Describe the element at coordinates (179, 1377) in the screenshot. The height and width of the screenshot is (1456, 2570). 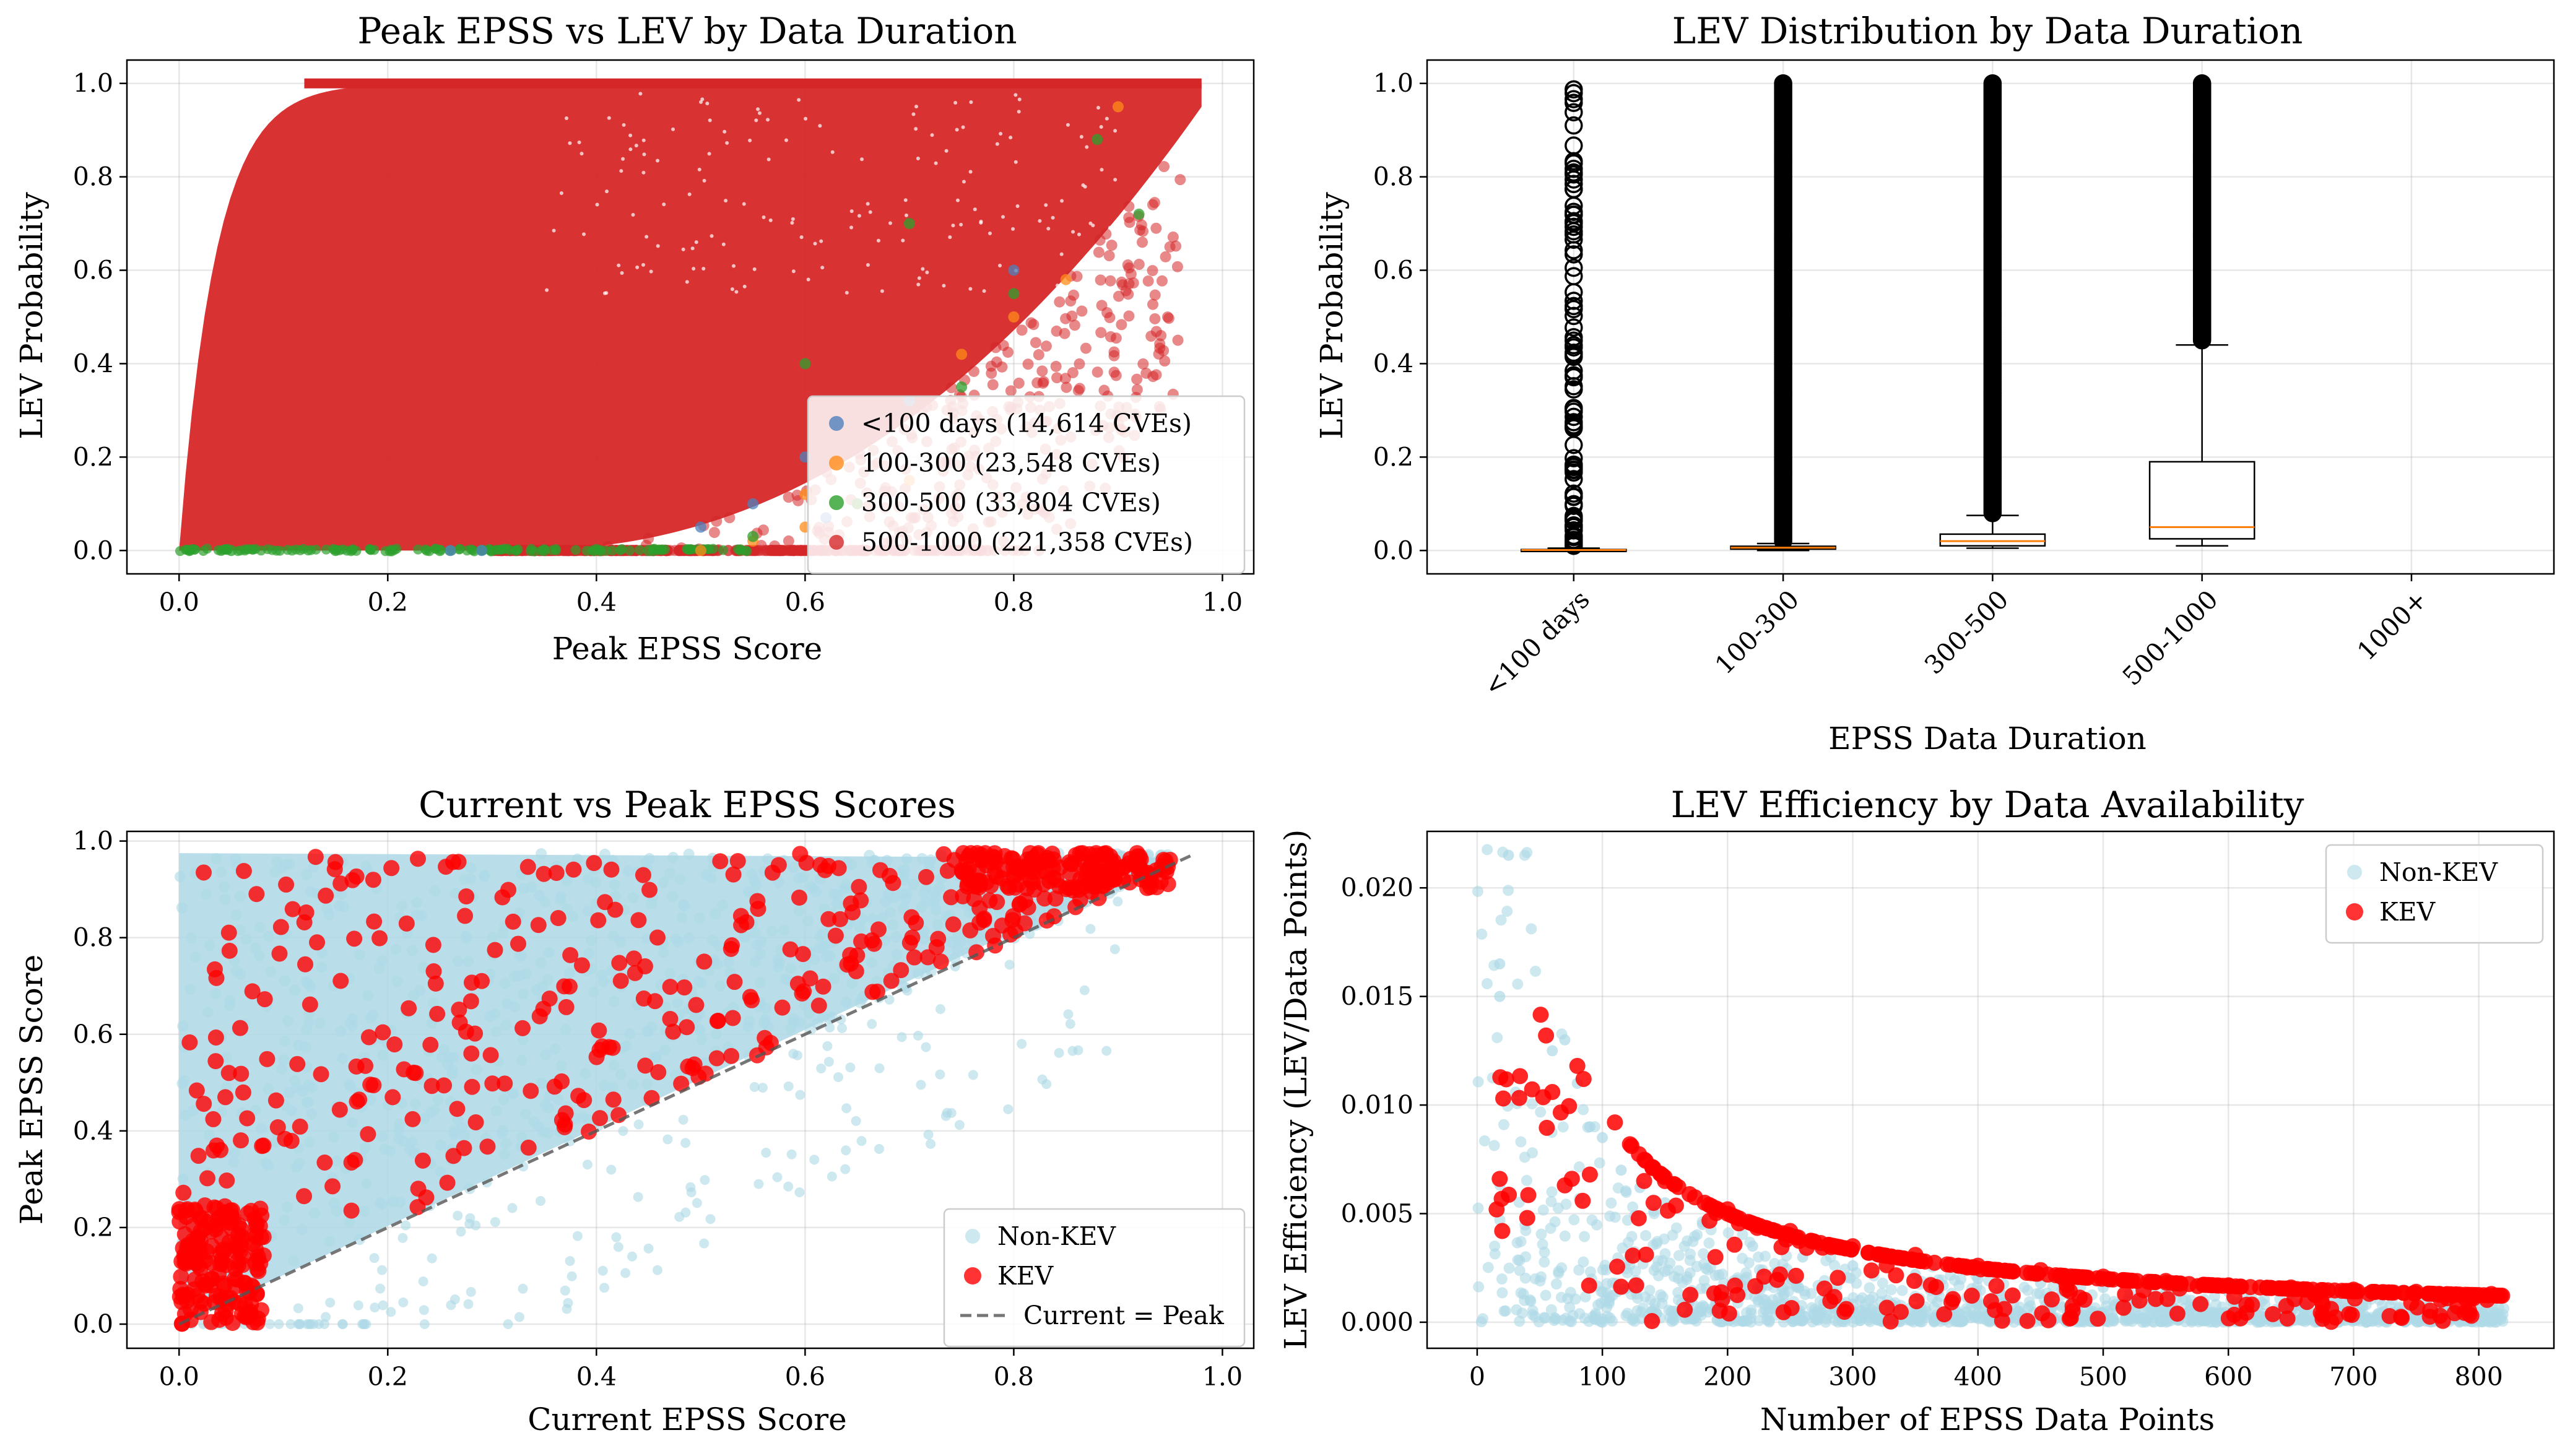
I see `x-tick-label: 0.0` at that location.